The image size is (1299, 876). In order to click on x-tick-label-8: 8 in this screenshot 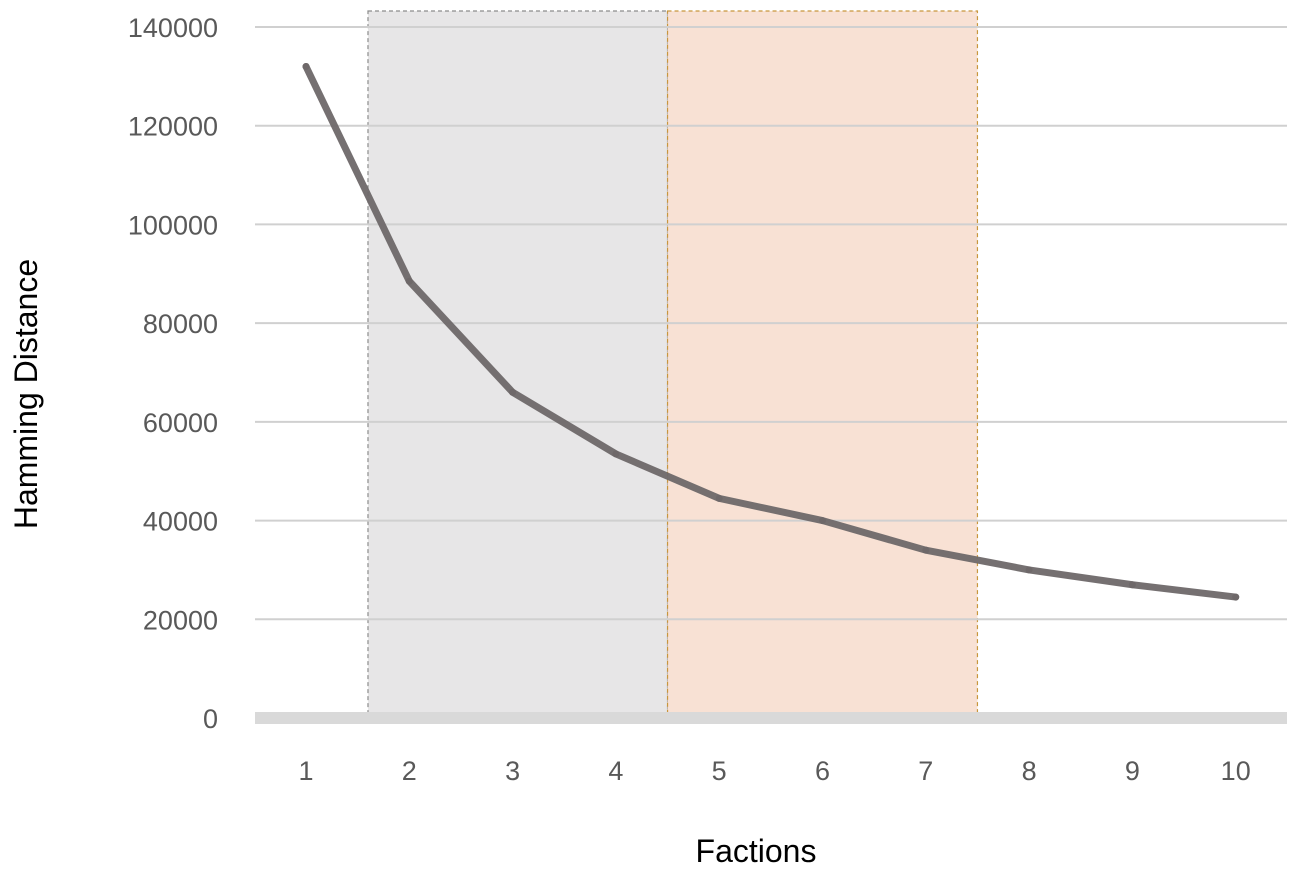, I will do `click(1029, 771)`.